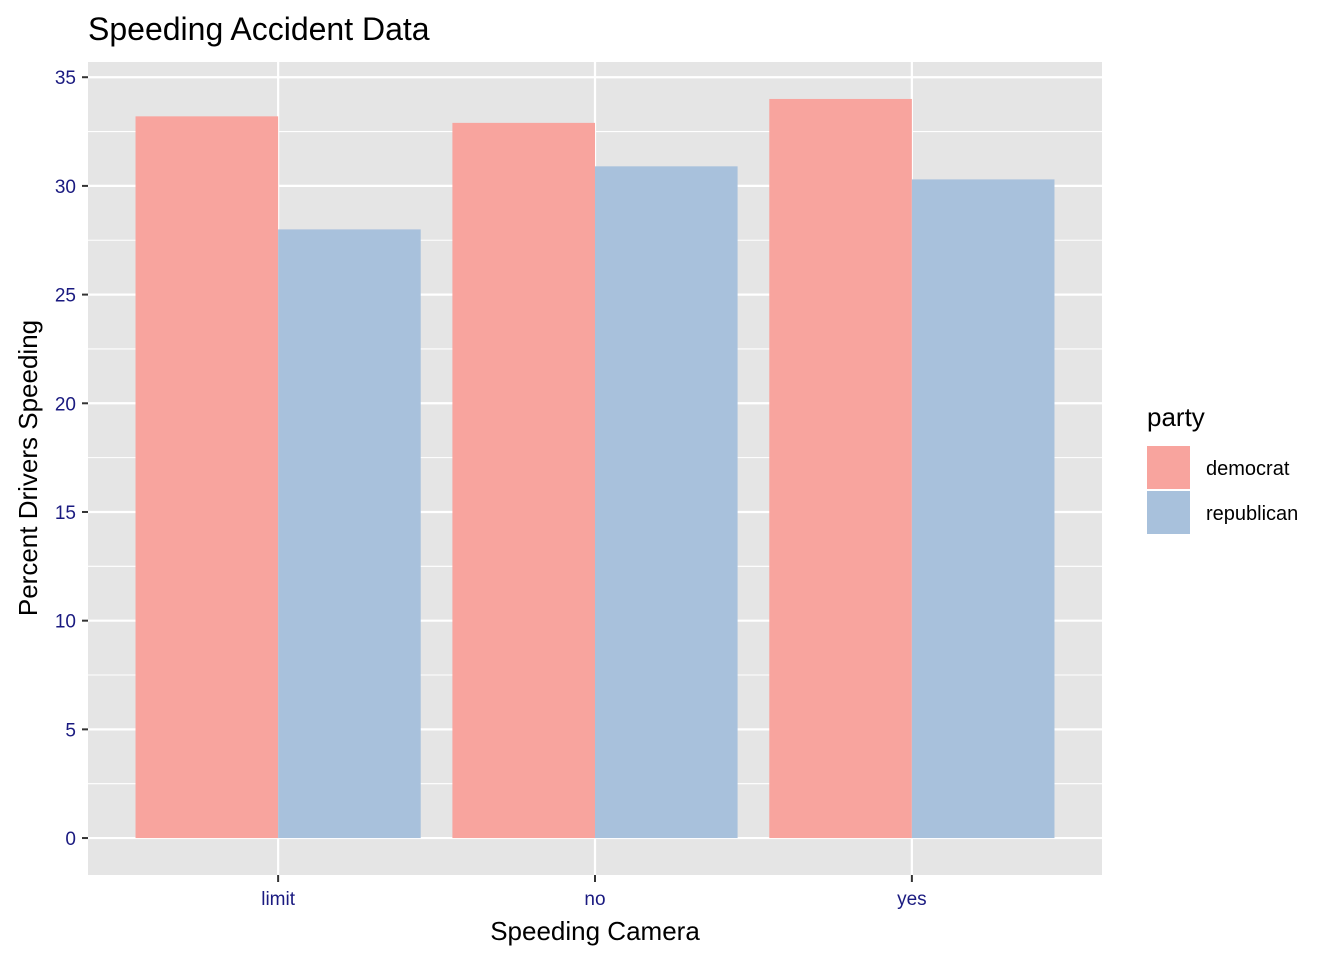 Image resolution: width=1344 pixels, height=965 pixels. Describe the element at coordinates (65, 622) in the screenshot. I see `y-tick-label: 10` at that location.